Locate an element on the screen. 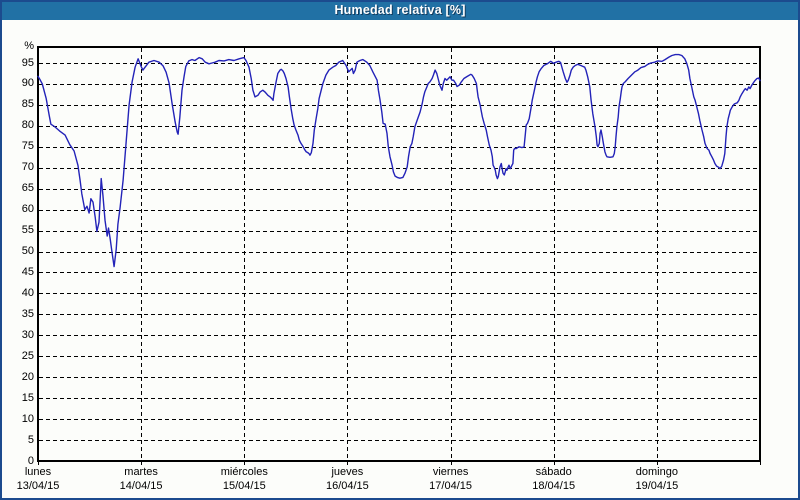 This screenshot has height=500, width=800. y-axis-tick-label: 45 is located at coordinates (27, 272).